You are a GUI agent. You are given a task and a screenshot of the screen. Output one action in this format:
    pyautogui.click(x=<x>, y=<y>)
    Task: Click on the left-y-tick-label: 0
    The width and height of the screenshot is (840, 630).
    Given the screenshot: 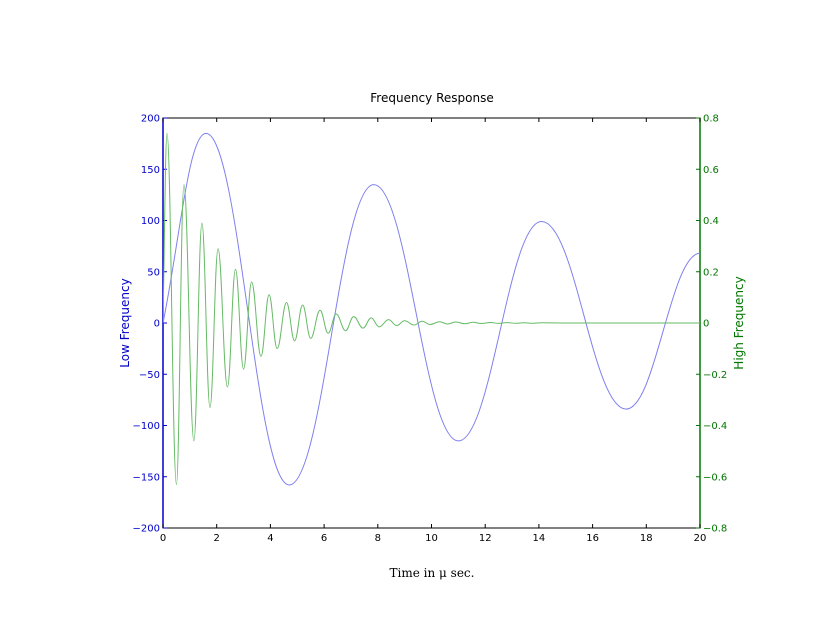 What is the action you would take?
    pyautogui.click(x=157, y=324)
    